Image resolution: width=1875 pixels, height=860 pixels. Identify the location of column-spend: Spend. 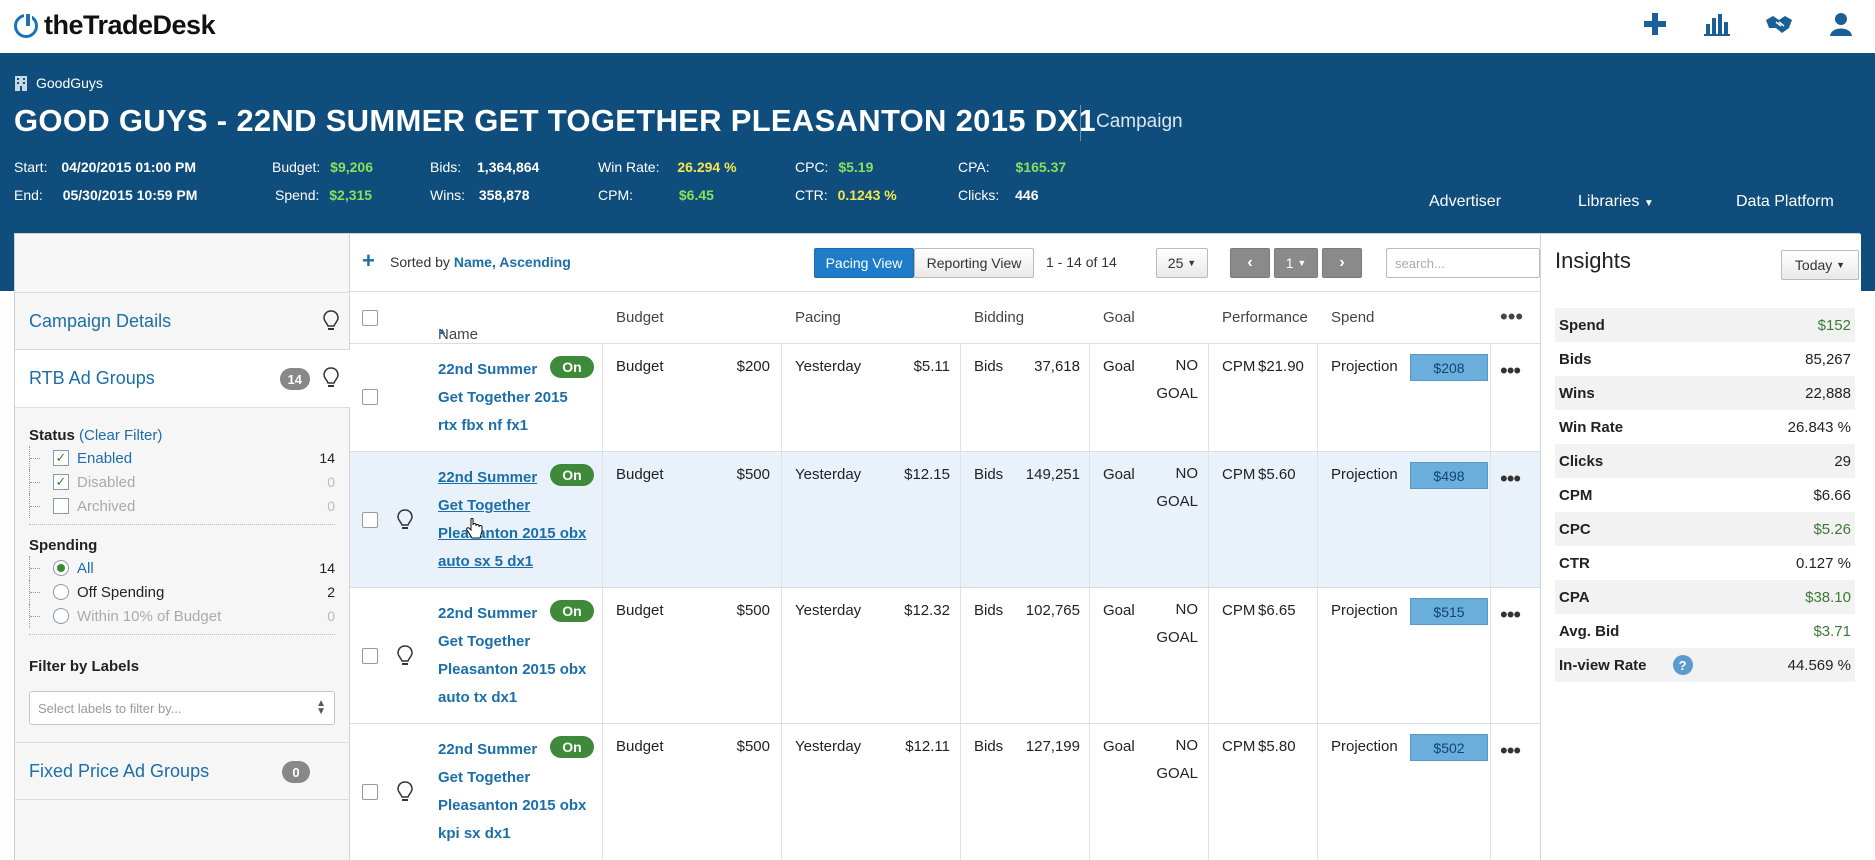
(1353, 317).